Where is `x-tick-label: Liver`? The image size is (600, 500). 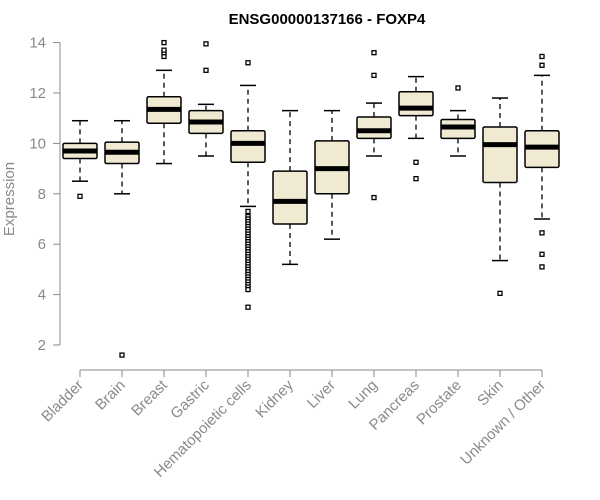
x-tick-label: Liver is located at coordinates (321, 394).